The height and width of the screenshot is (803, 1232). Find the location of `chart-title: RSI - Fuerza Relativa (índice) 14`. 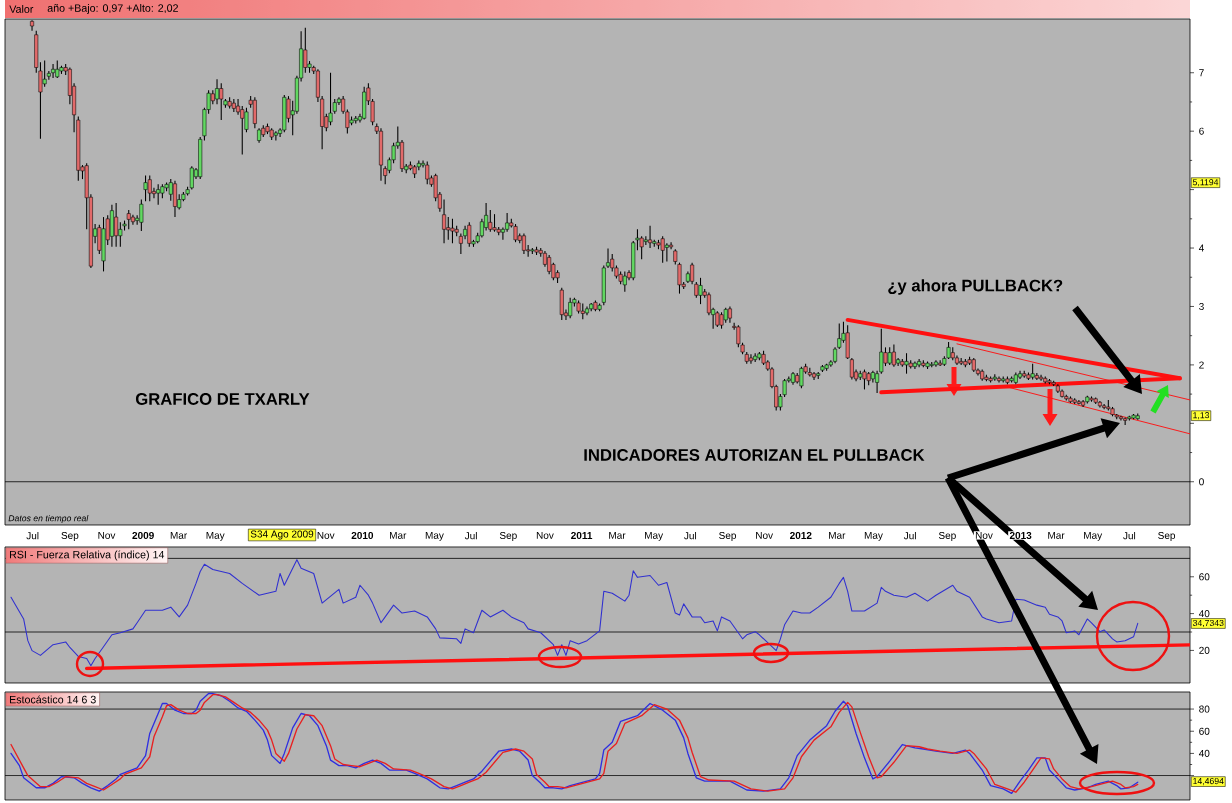

chart-title: RSI - Fuerza Relativa (índice) 14 is located at coordinates (87, 555).